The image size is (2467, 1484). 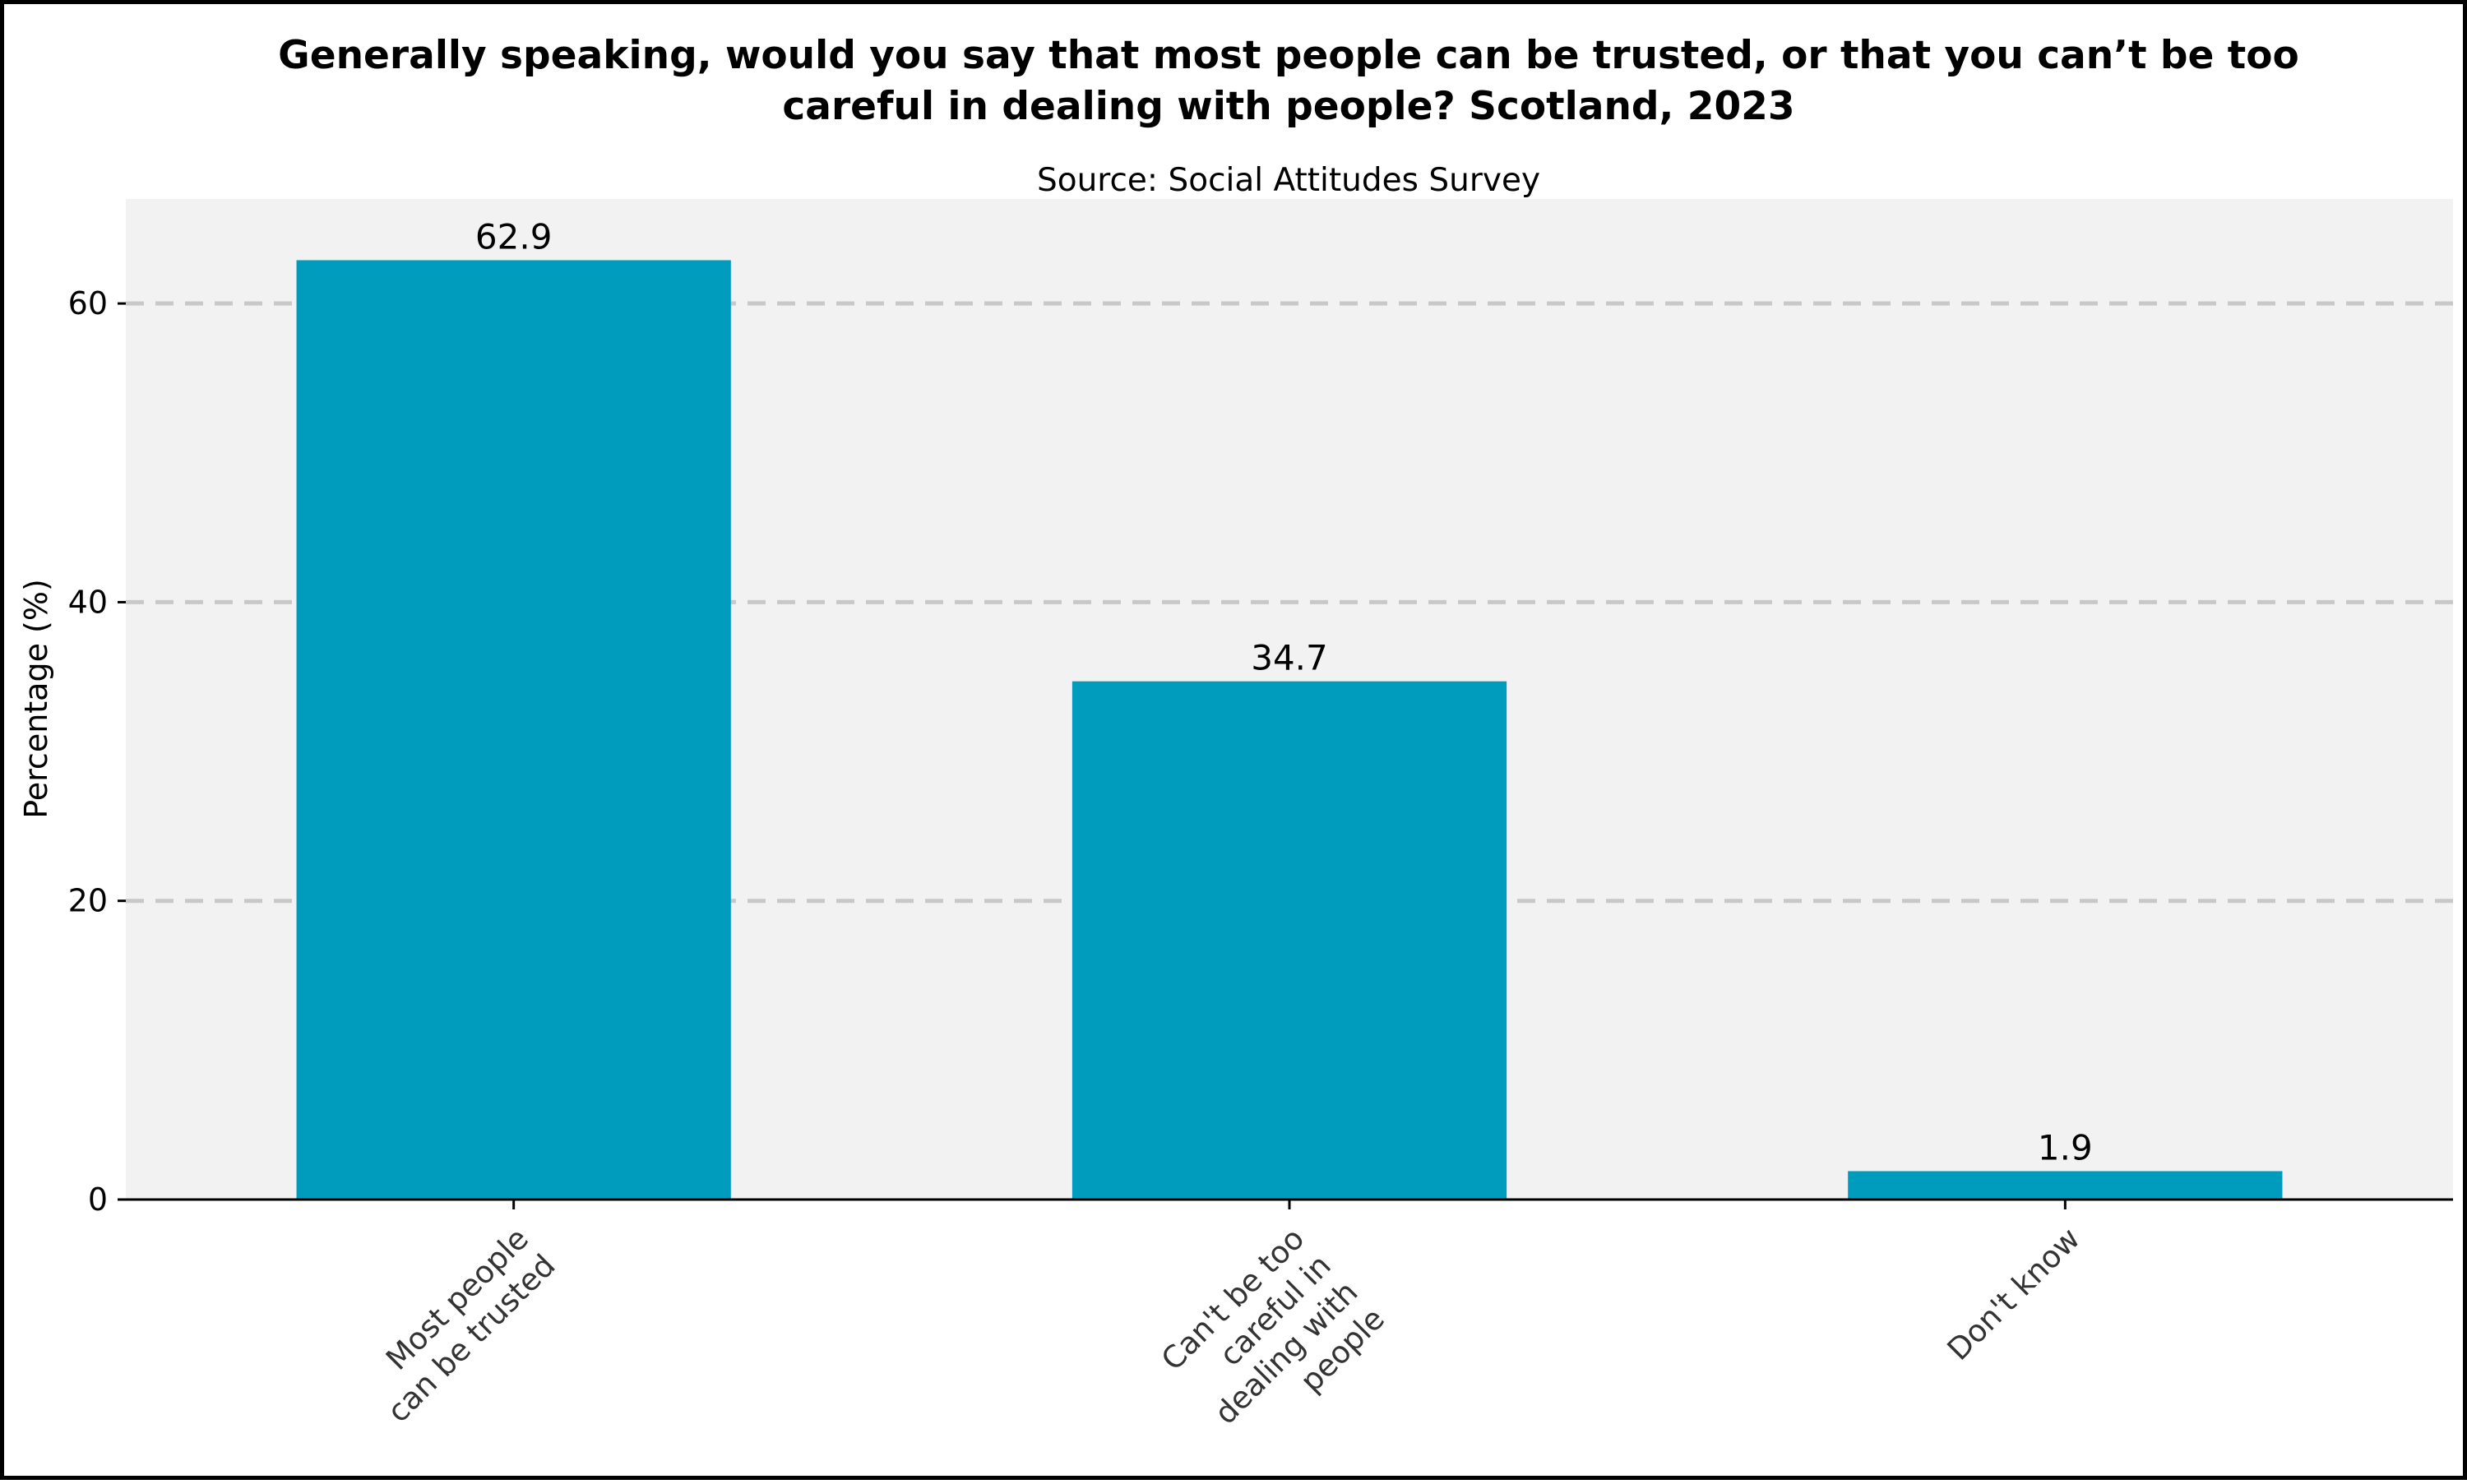 What do you see at coordinates (1289, 658) in the screenshot?
I see `bar-value-label-1: 34.7` at bounding box center [1289, 658].